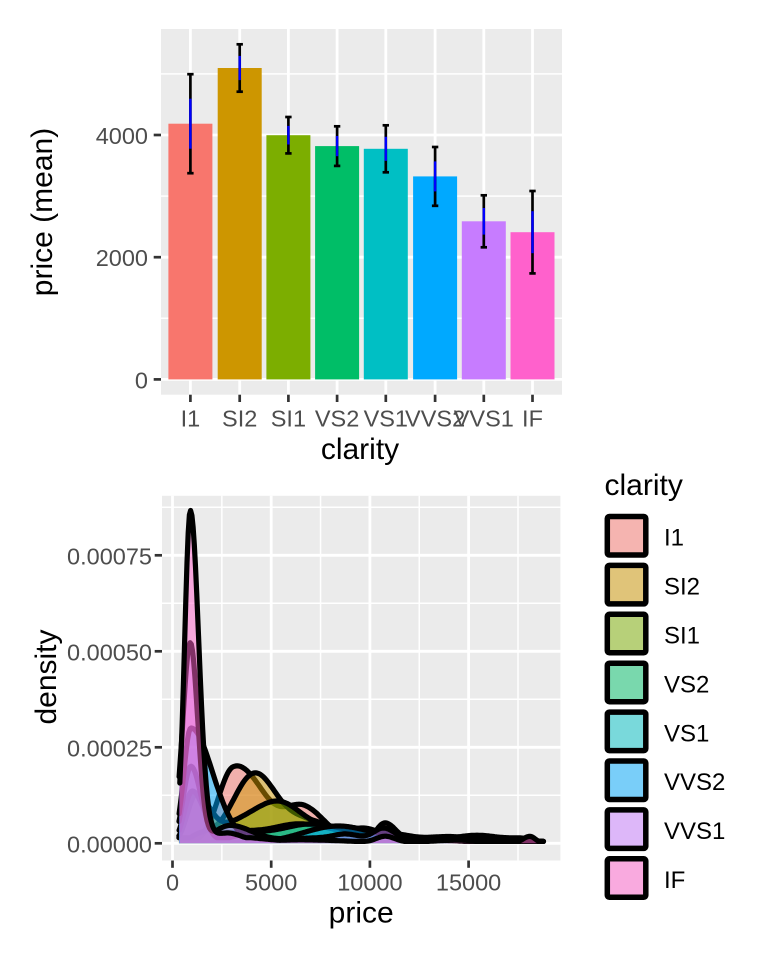 This screenshot has width=768, height=960. I want to click on svg-text: 0.00050, so click(109, 652).